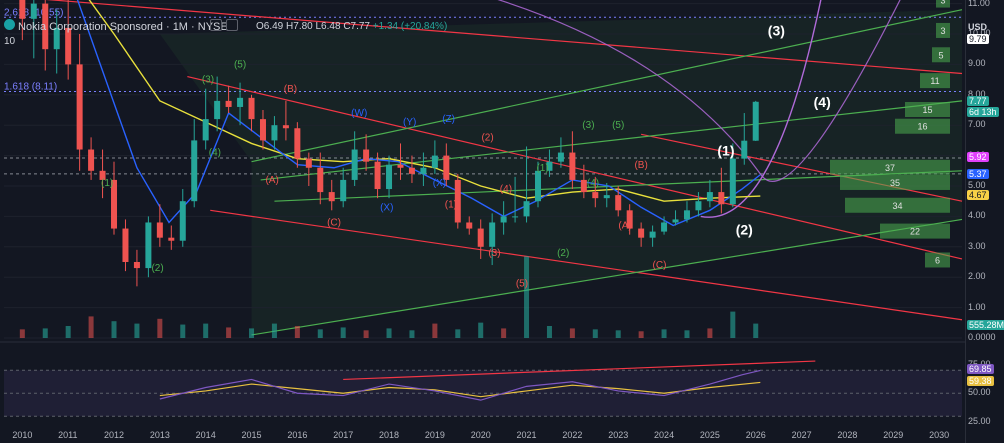 Image resolution: width=1004 pixels, height=443 pixels. What do you see at coordinates (9, 24) in the screenshot?
I see `symbol-logo-icon` at bounding box center [9, 24].